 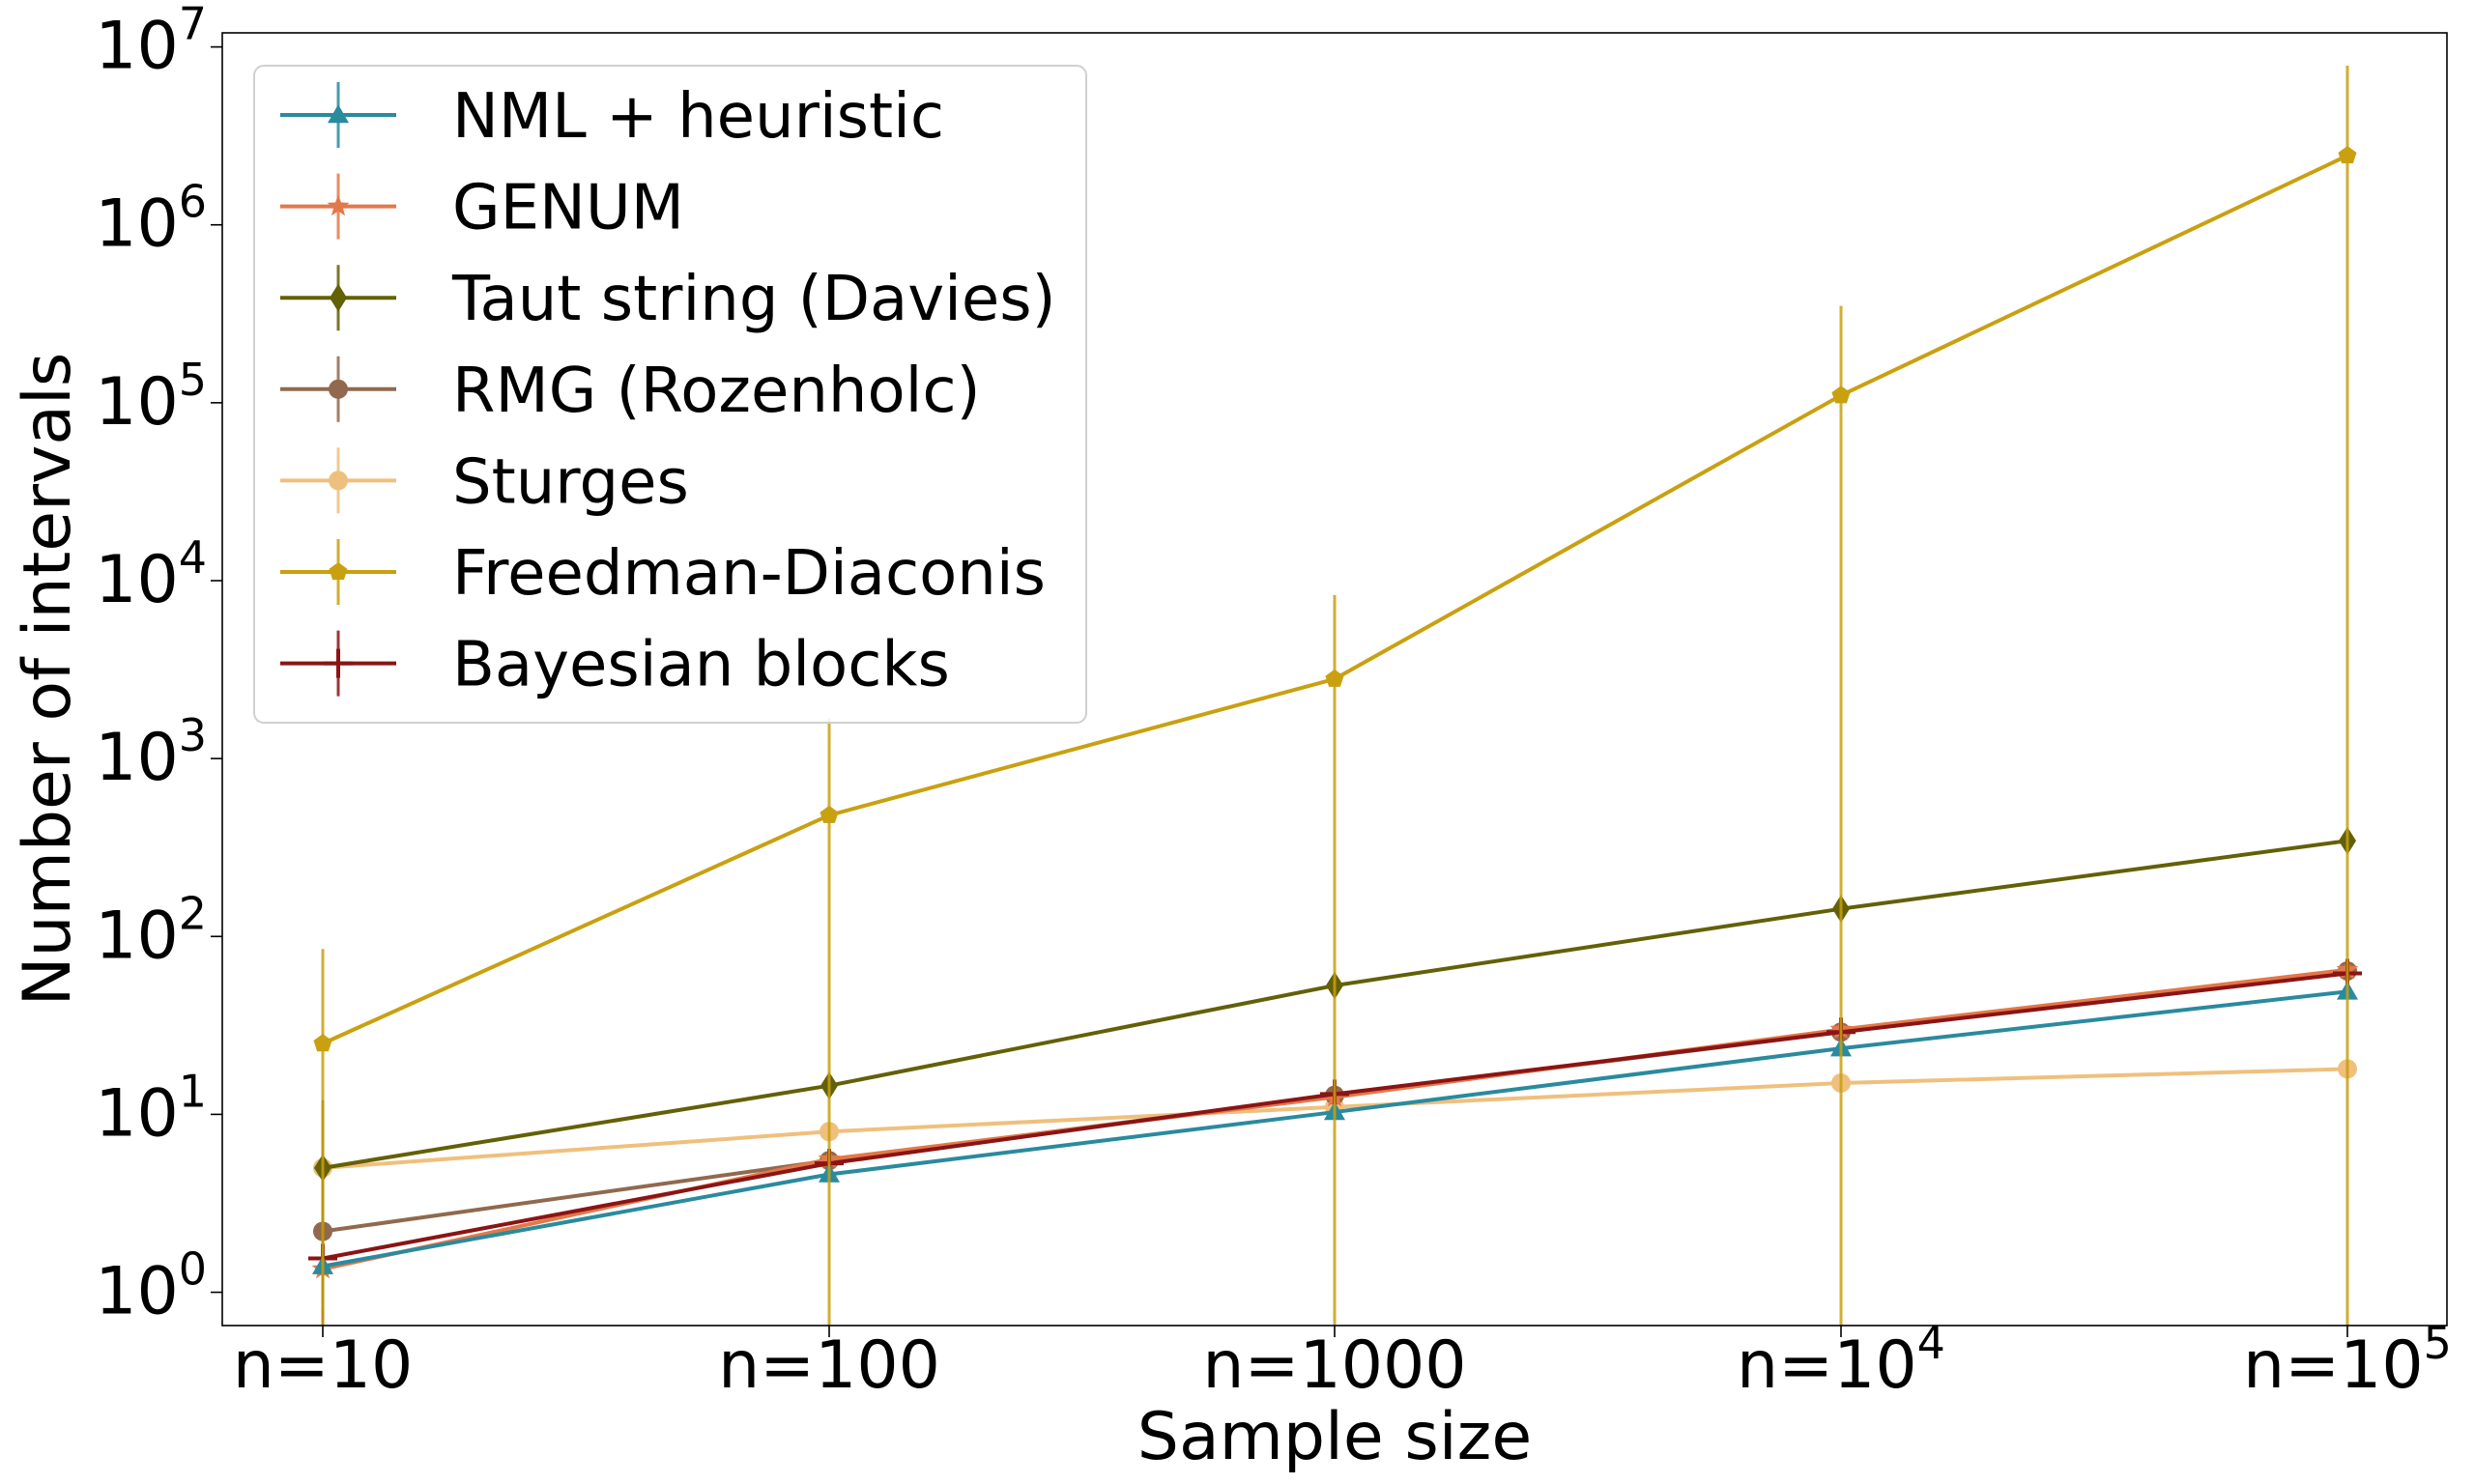 I want to click on legend-label: RMG (Rozenholc), so click(x=717, y=392).